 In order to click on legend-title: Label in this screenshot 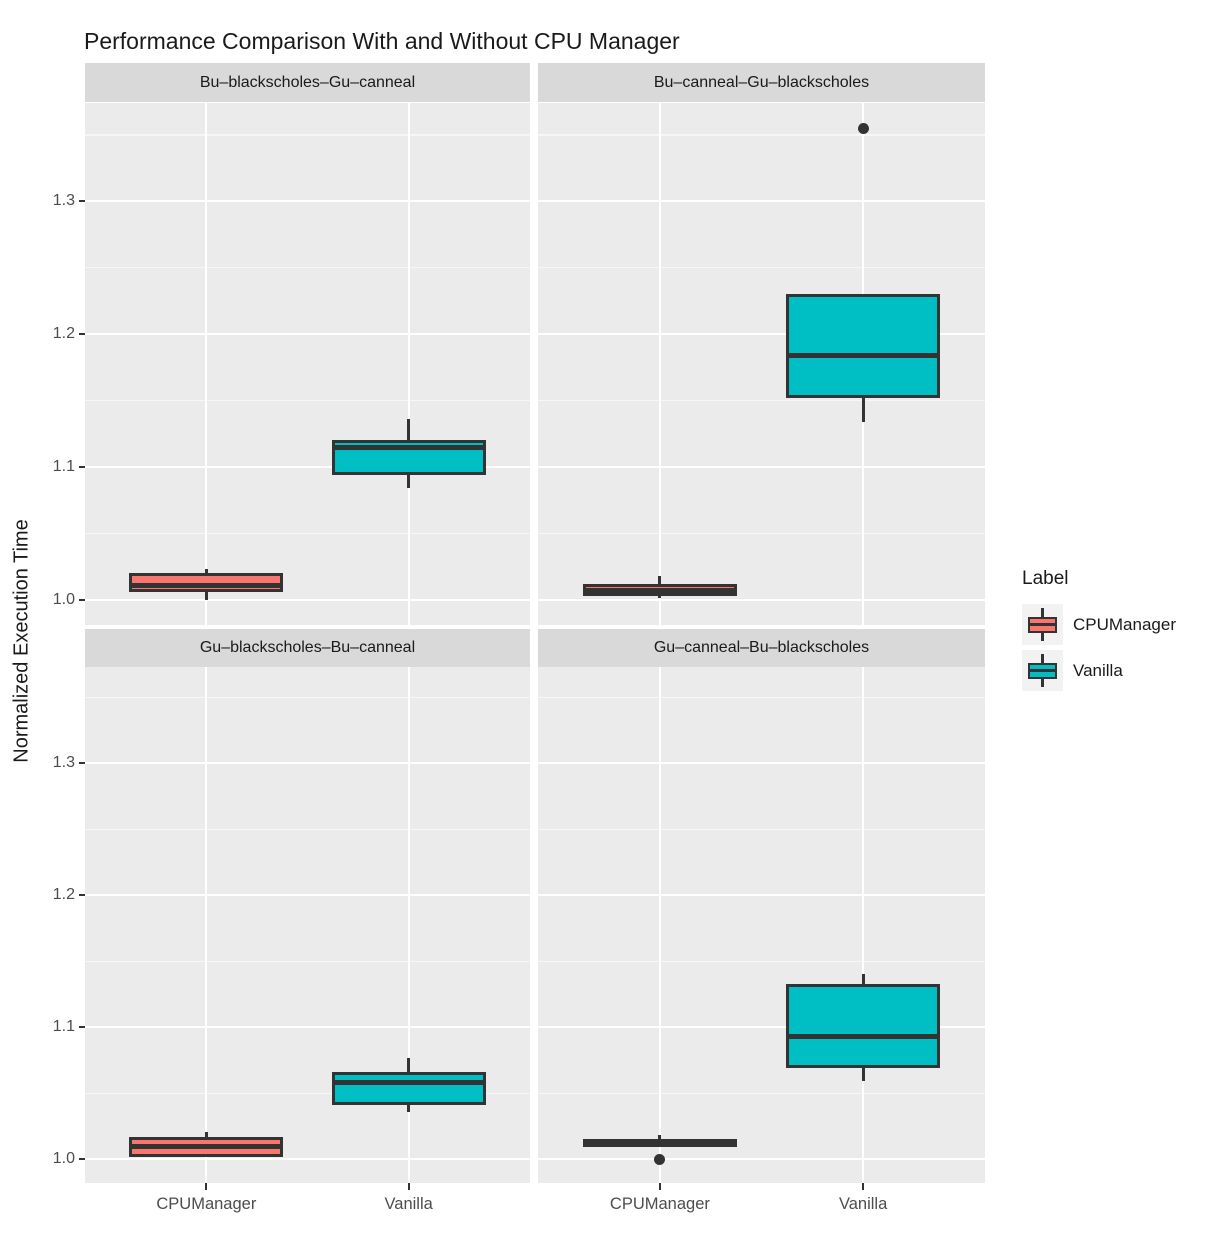, I will do `click(1045, 578)`.